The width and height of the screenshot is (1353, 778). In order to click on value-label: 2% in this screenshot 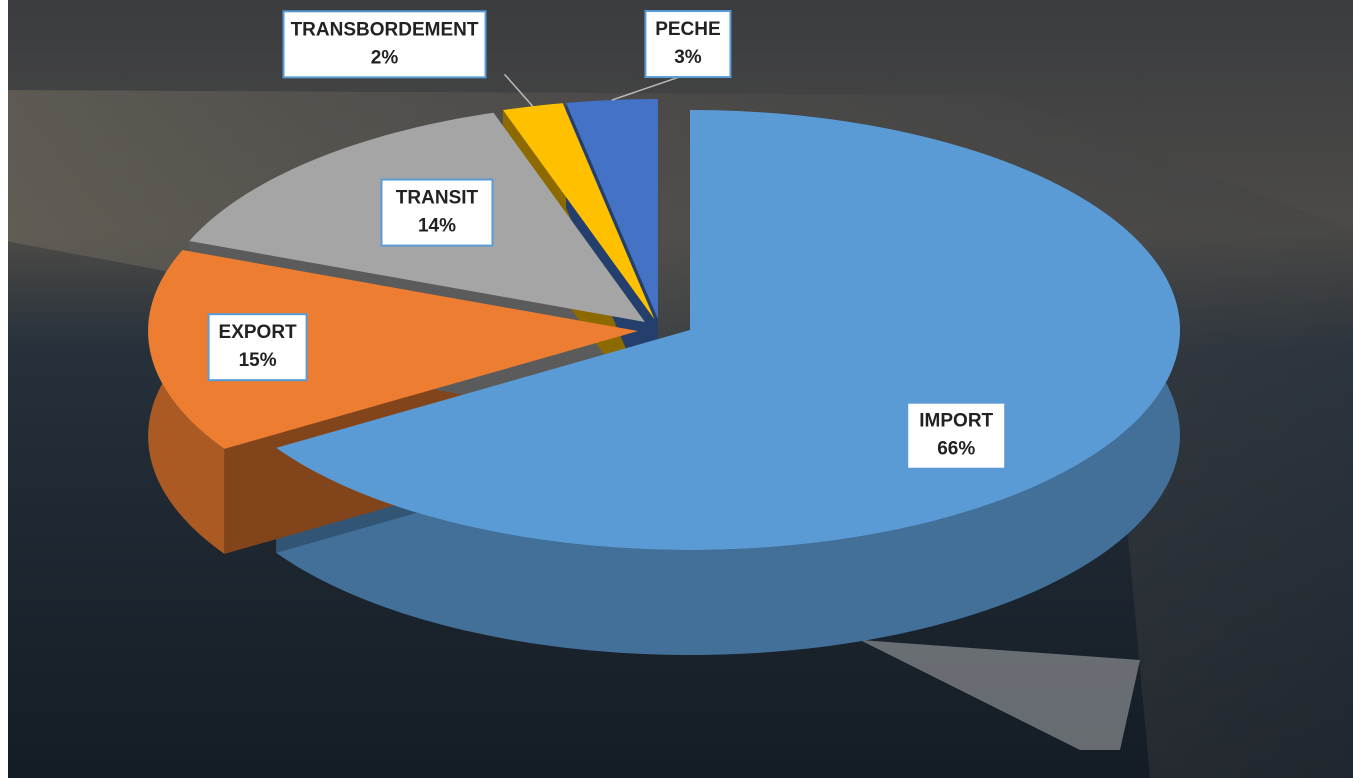, I will do `click(385, 57)`.